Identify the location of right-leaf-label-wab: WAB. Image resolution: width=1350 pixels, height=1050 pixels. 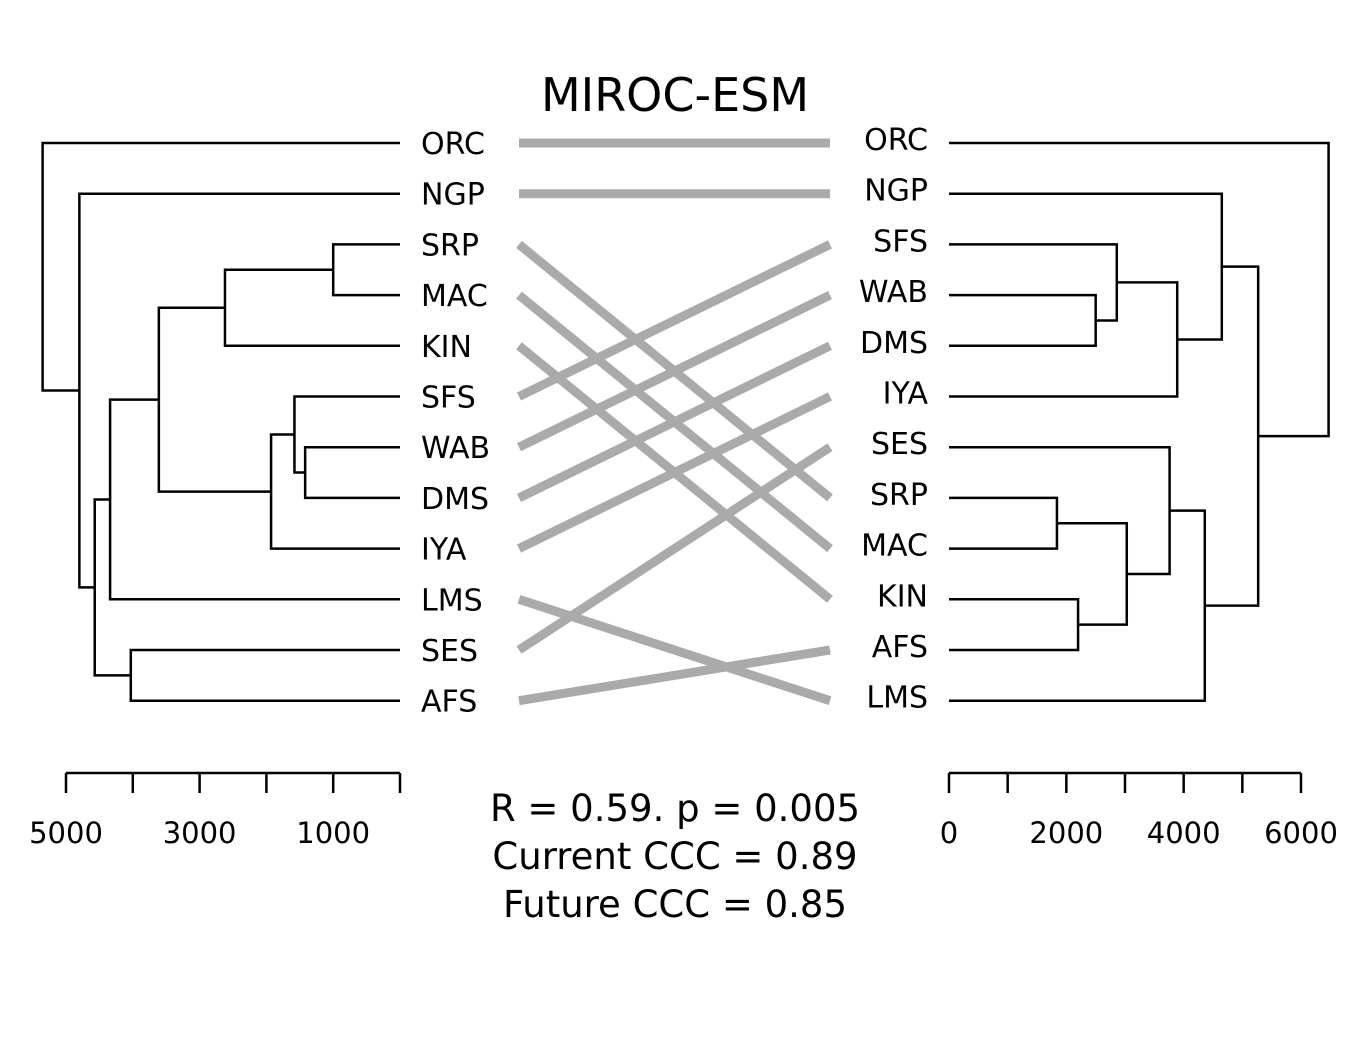
(893, 292).